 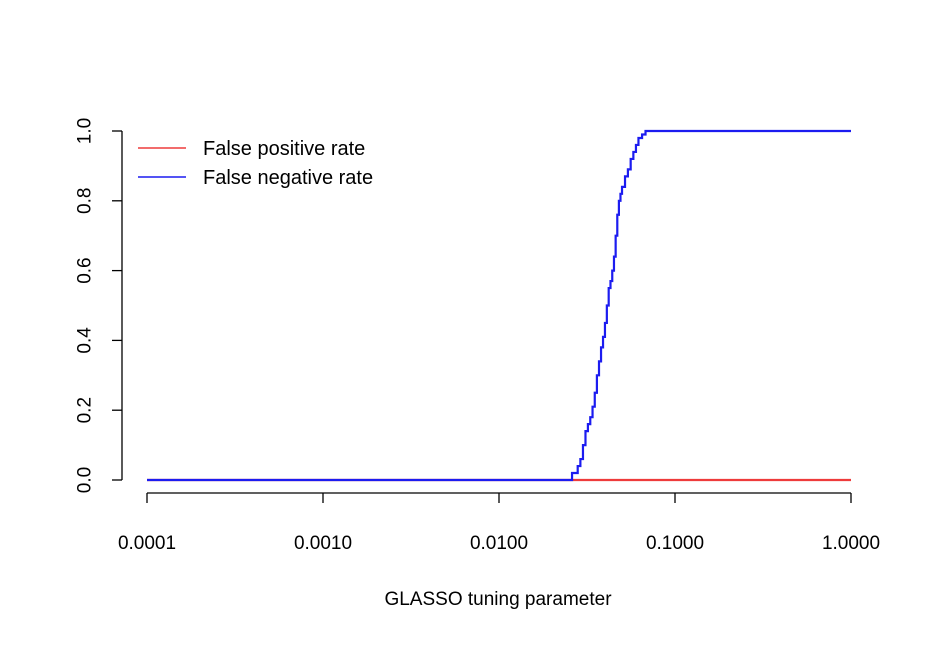 I want to click on legend-label: False positive rate, so click(x=284, y=149).